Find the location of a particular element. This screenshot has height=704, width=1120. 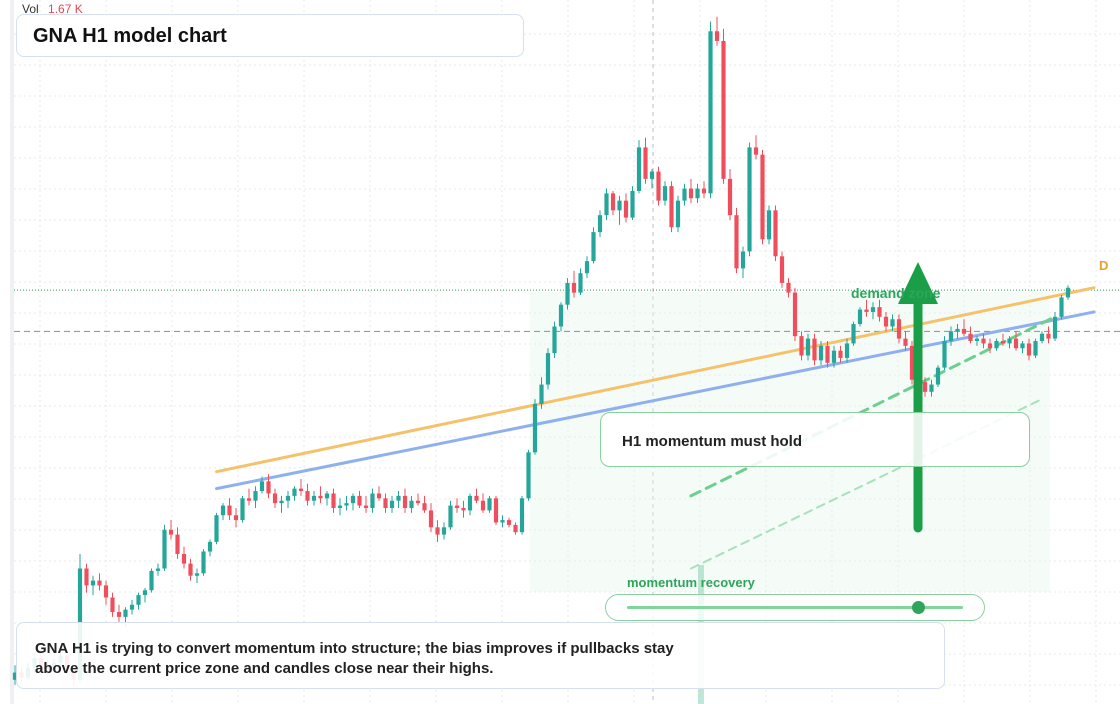

title-panel: GNA H1 model chart is located at coordinates (270, 35).